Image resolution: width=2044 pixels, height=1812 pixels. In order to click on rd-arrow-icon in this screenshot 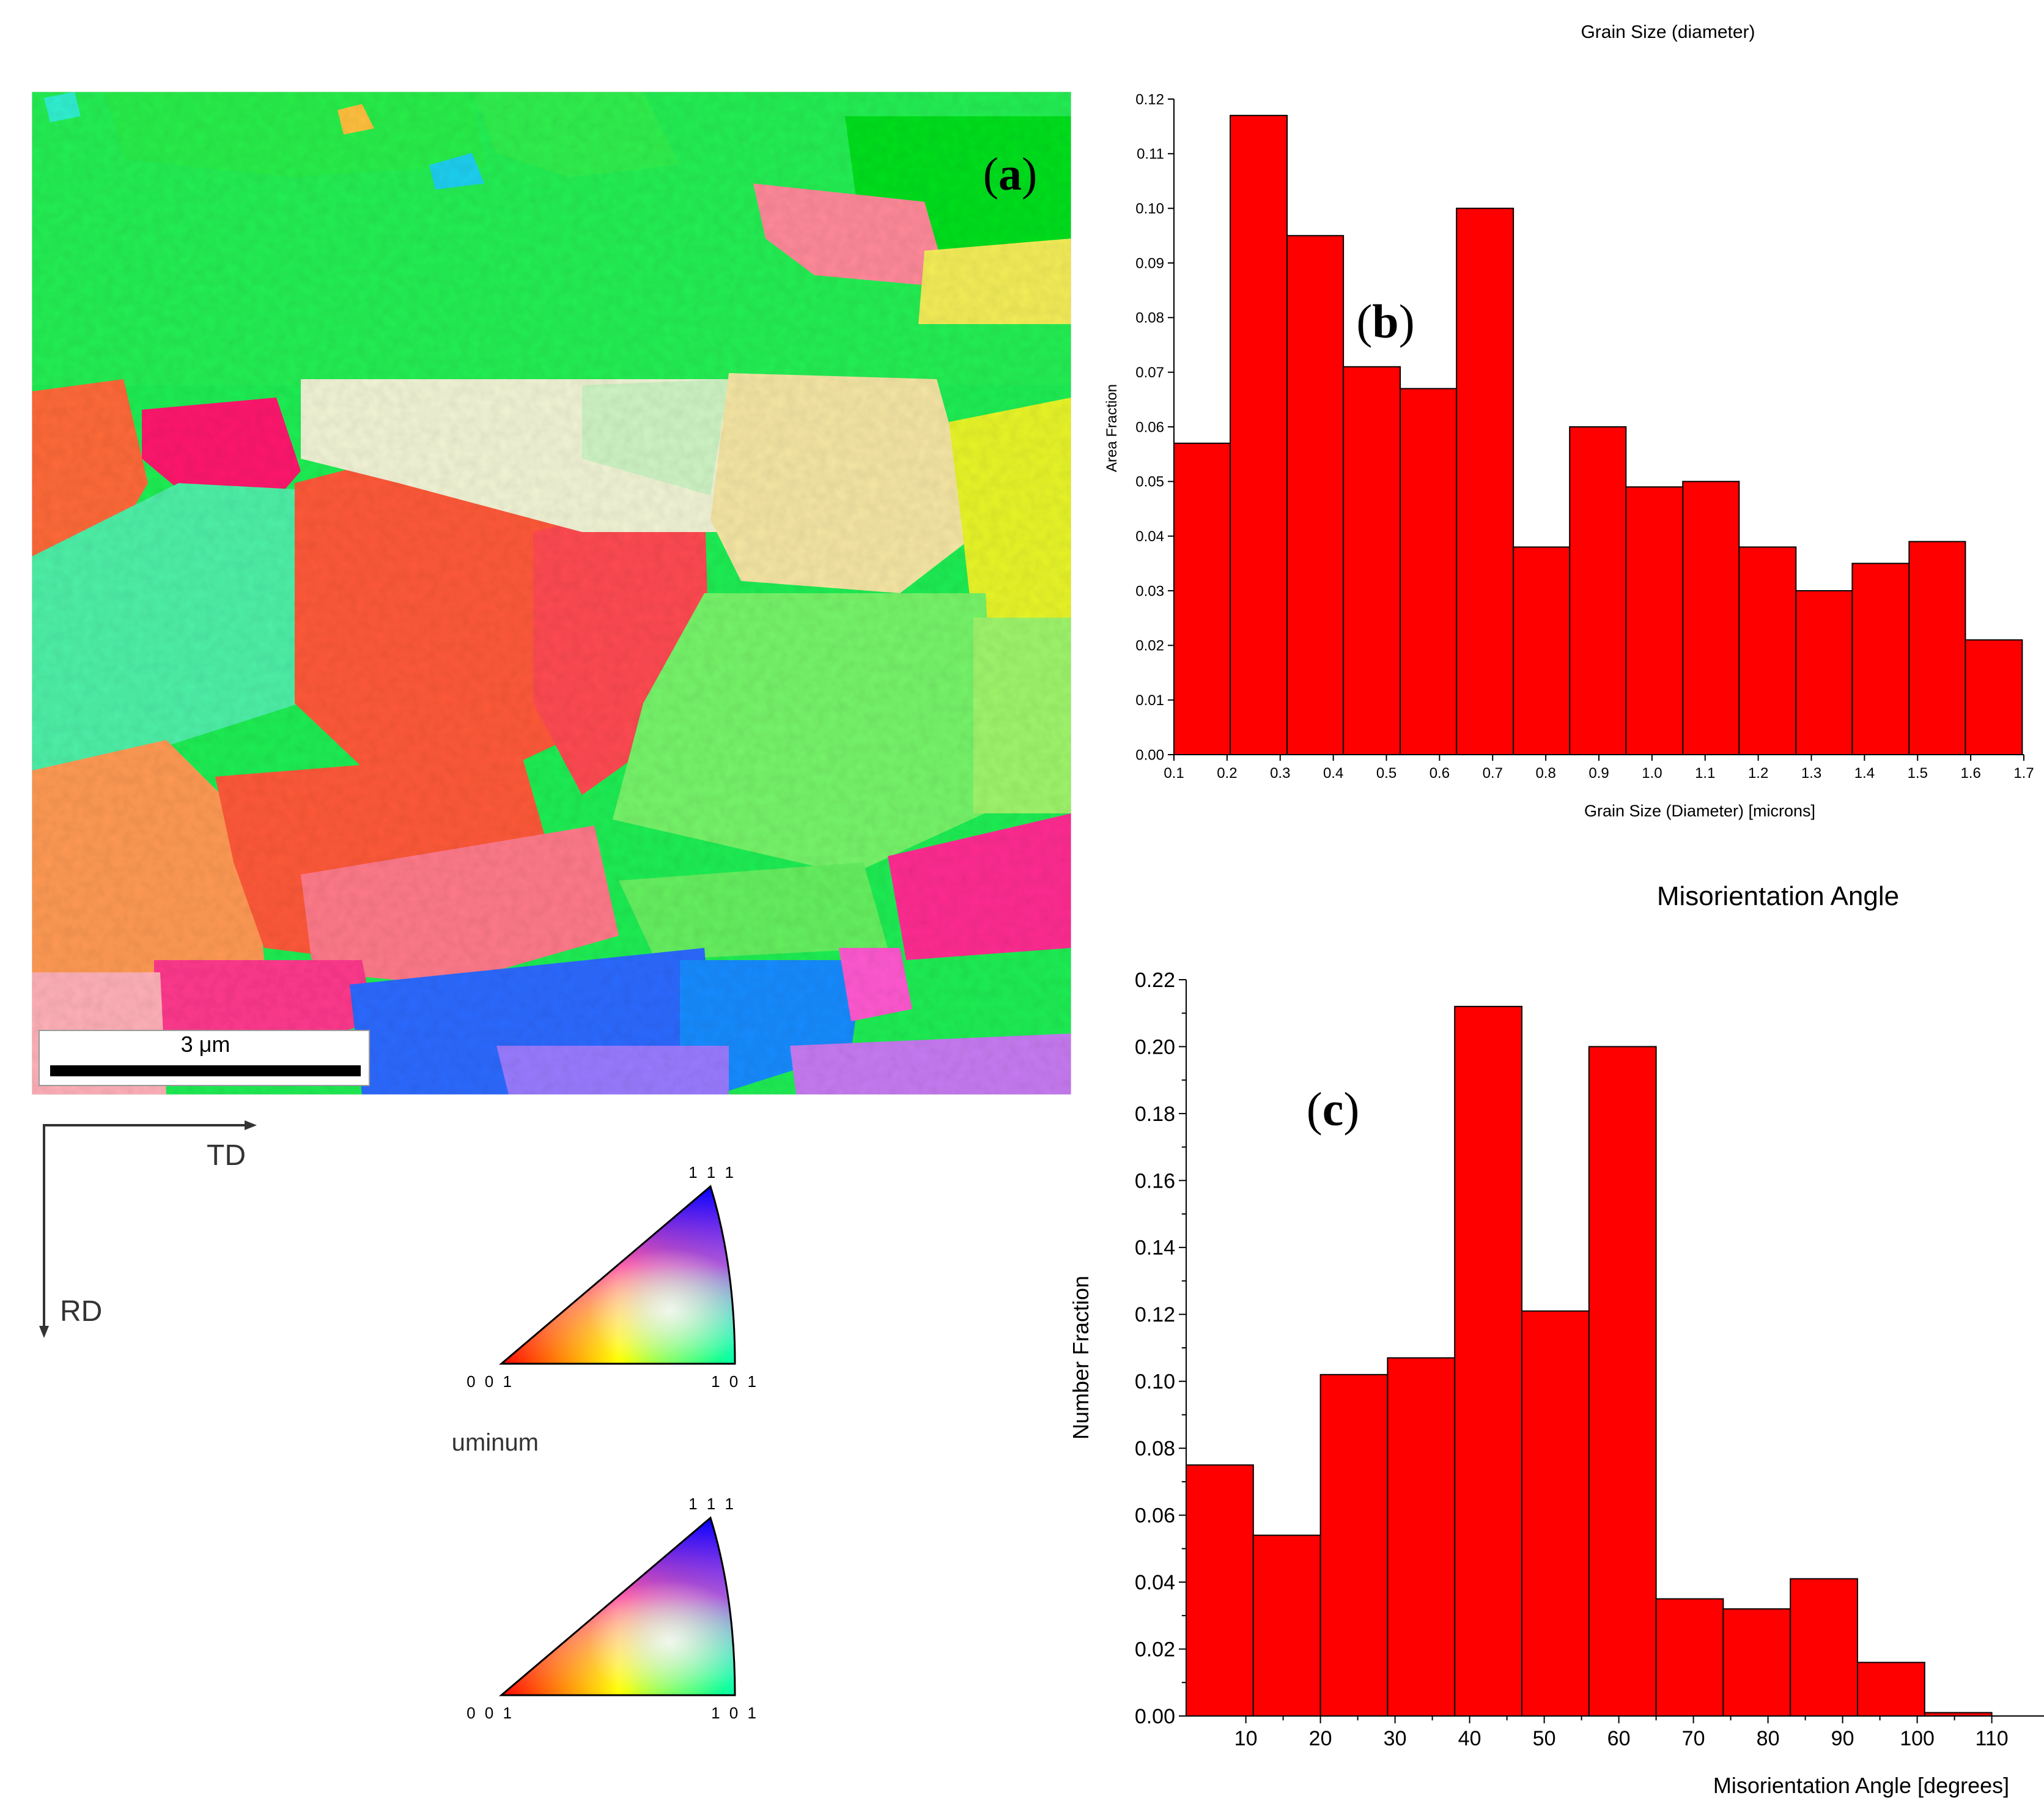, I will do `click(44, 1332)`.